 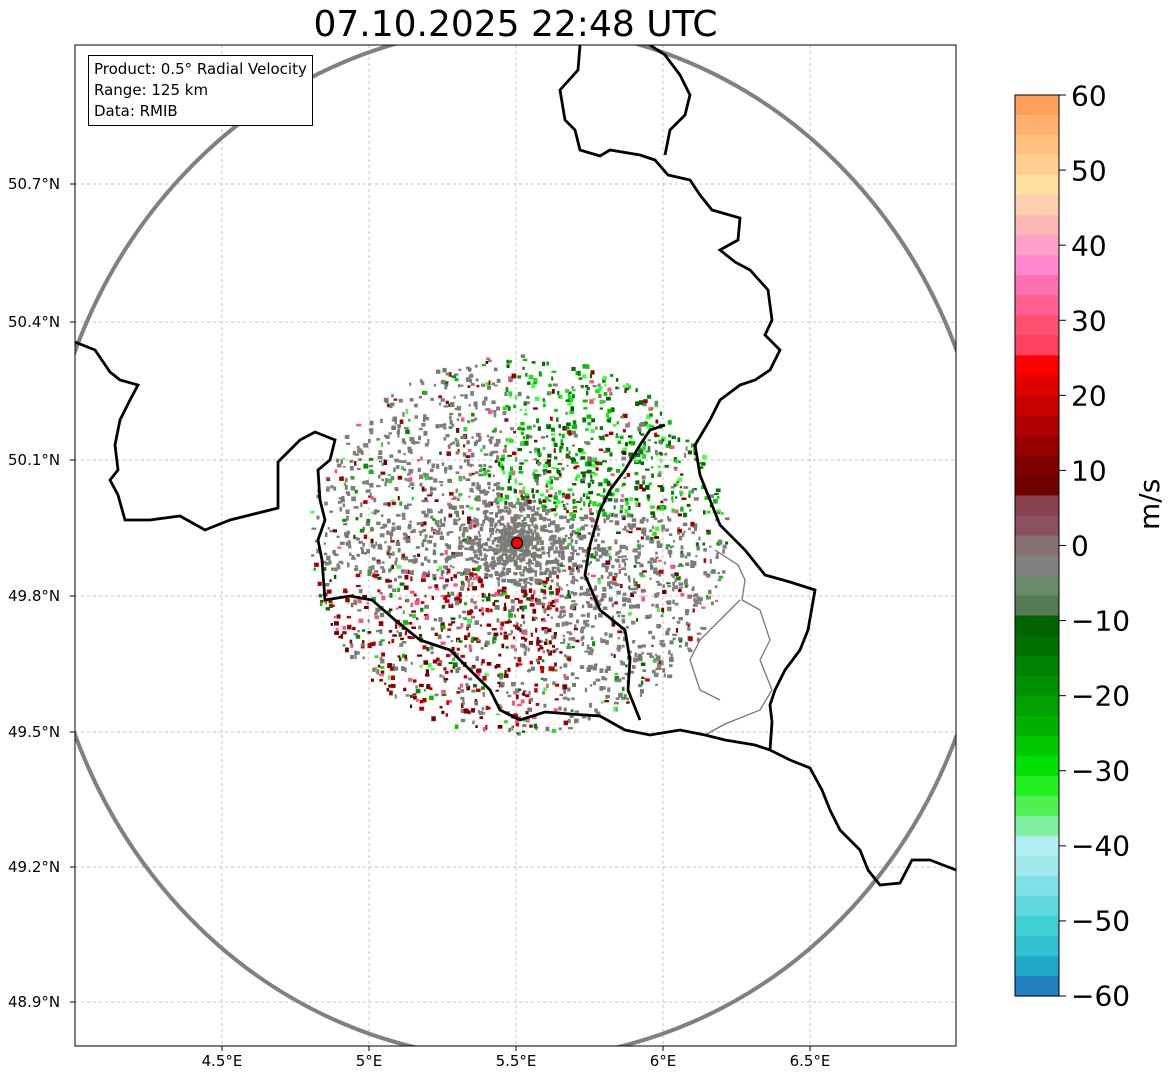 What do you see at coordinates (1037, 185) in the screenshot?
I see `colorbar-segment` at bounding box center [1037, 185].